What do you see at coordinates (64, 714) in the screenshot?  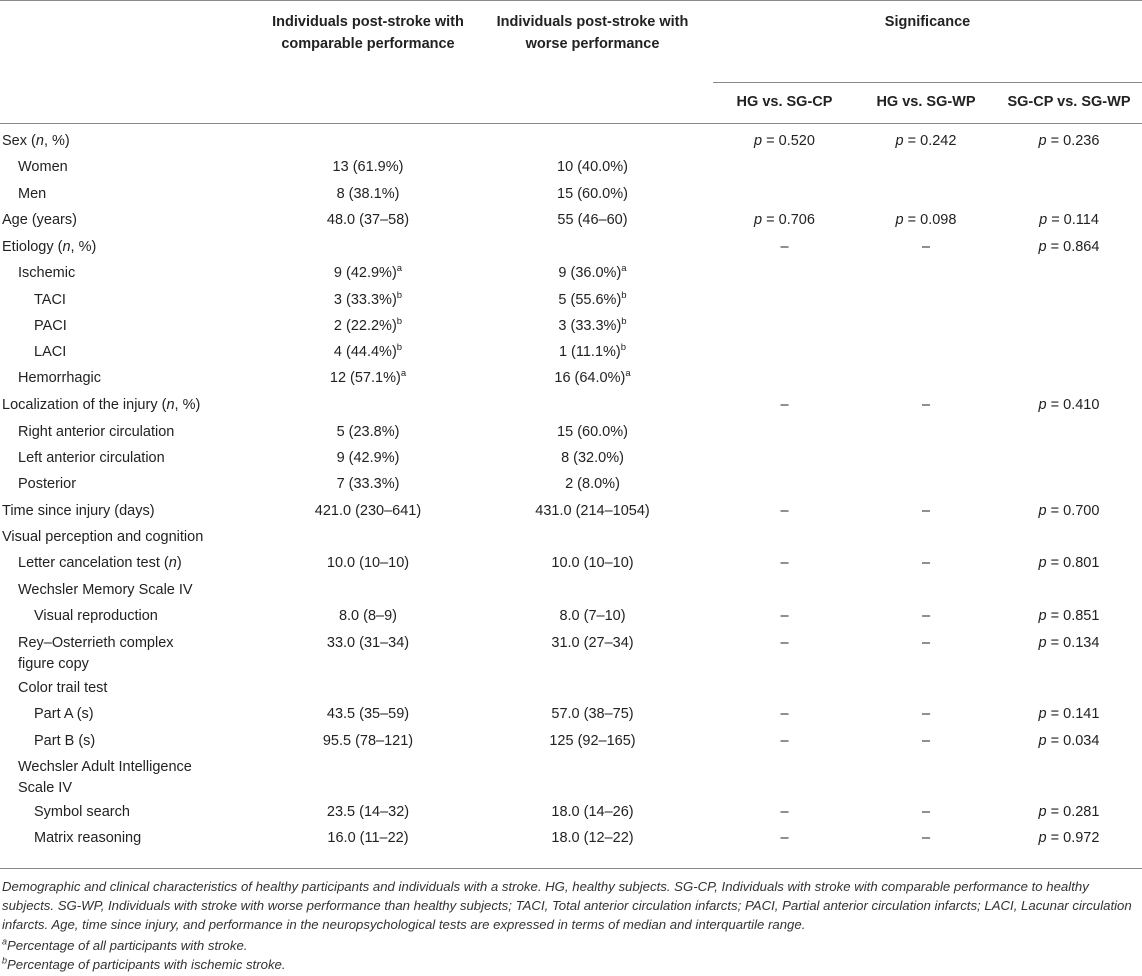 I see `row-label: Part A (s)` at bounding box center [64, 714].